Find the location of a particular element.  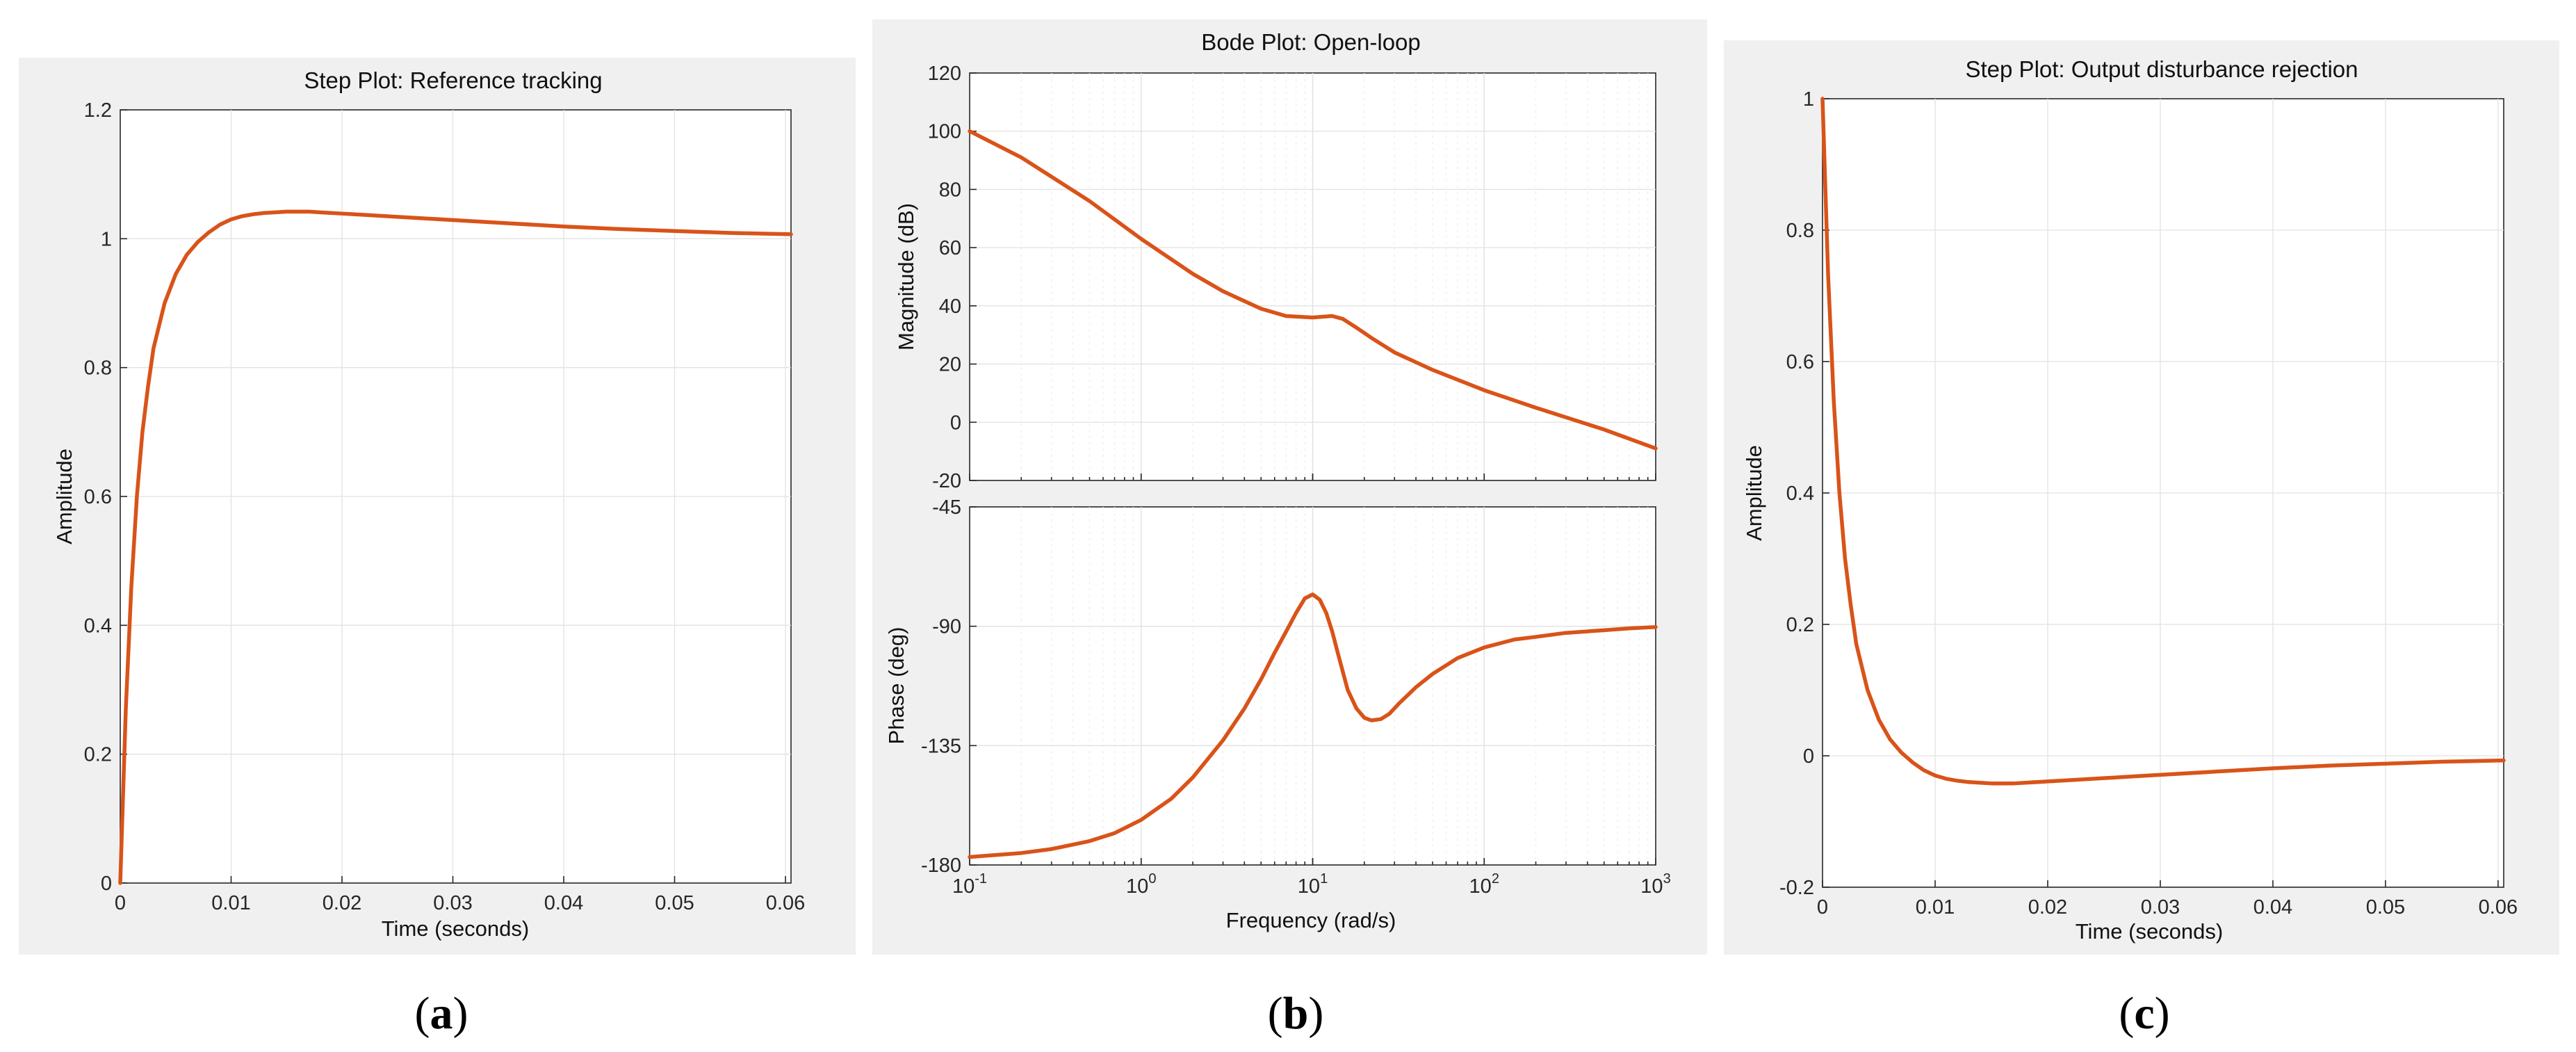

panel-b-magnitude-ytick-label: 60 is located at coordinates (950, 248).